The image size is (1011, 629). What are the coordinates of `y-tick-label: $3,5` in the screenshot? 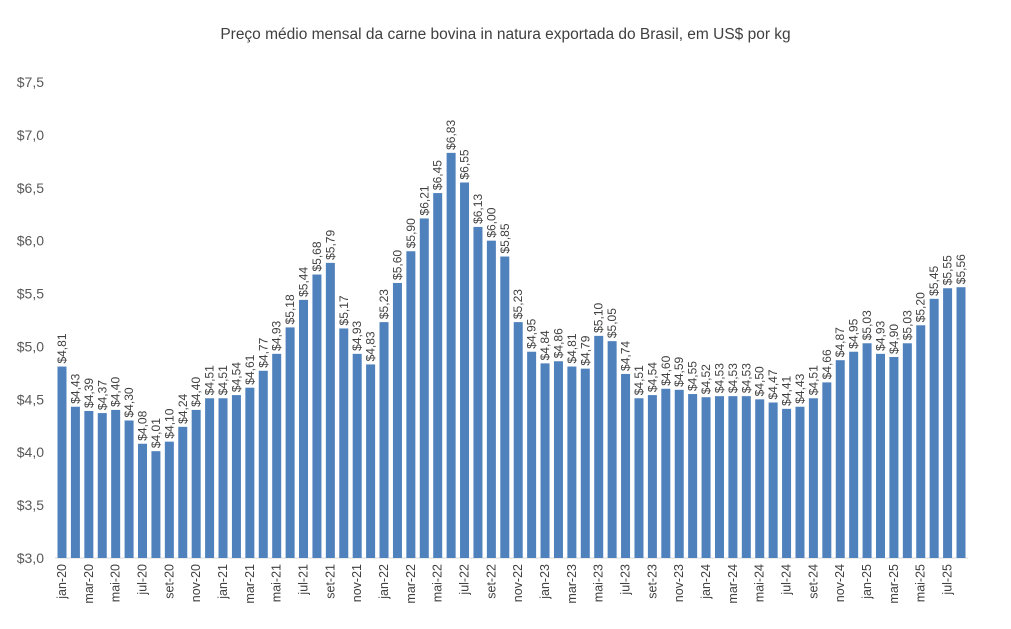 It's located at (30, 505).